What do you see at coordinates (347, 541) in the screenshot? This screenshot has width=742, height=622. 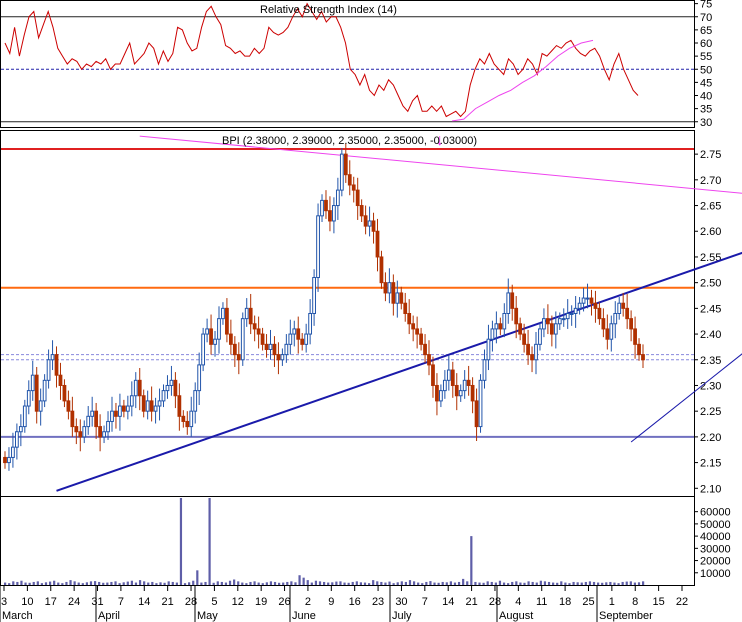 I see `volume-panel` at bounding box center [347, 541].